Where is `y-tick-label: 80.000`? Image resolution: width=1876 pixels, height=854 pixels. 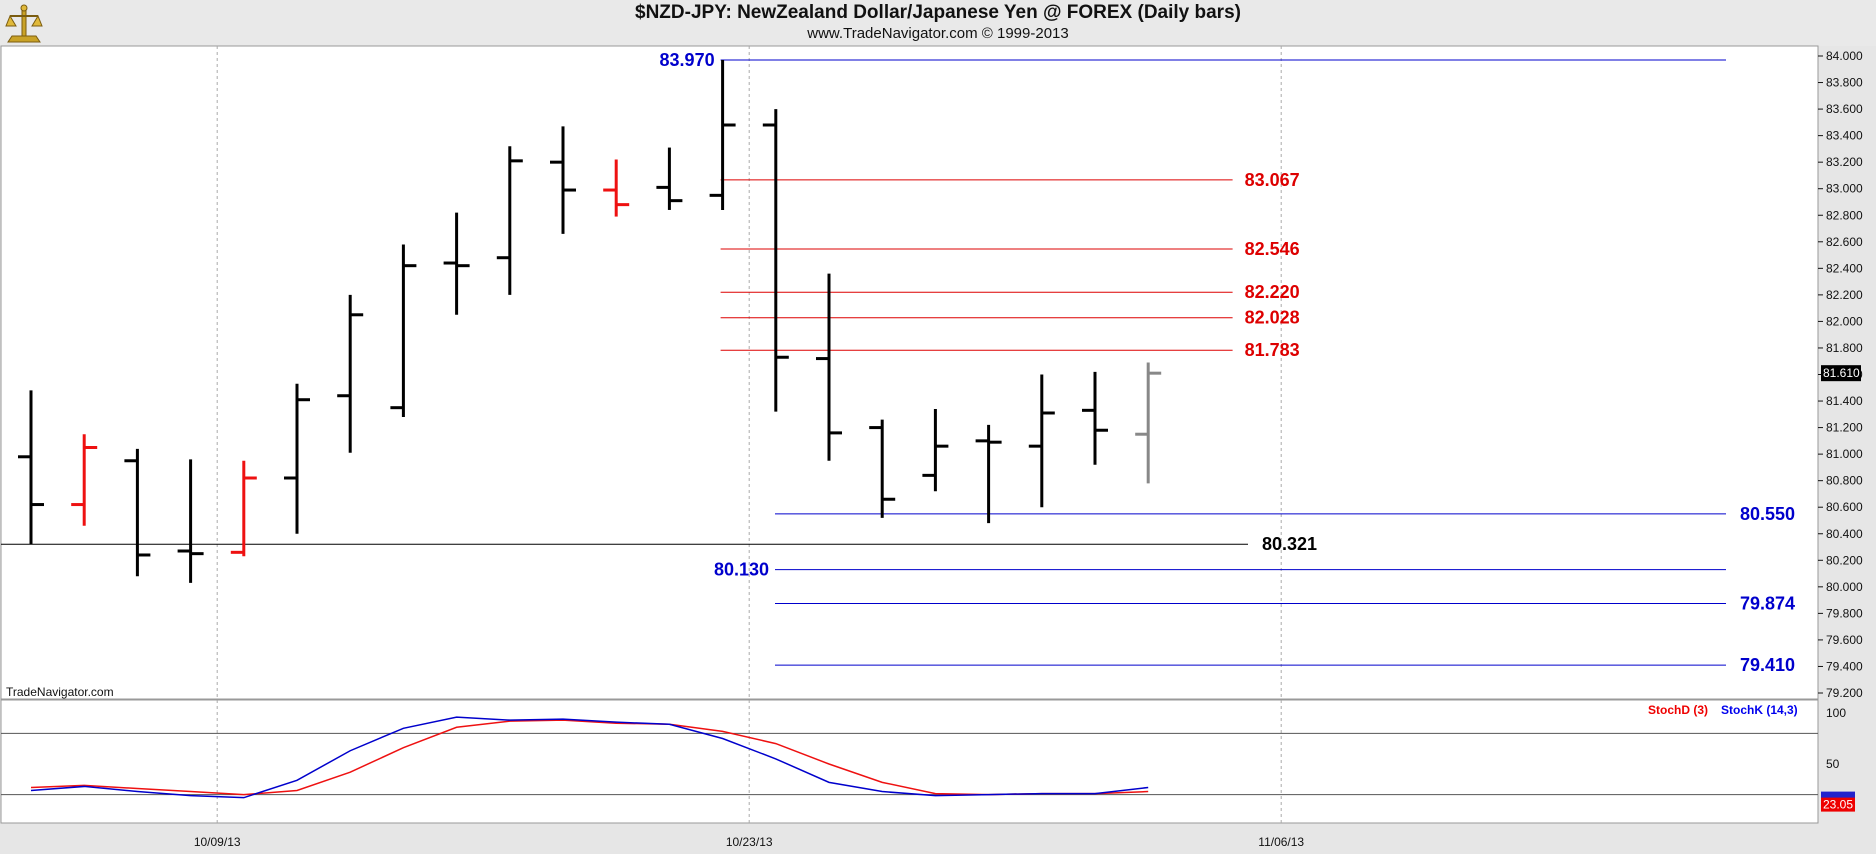
y-tick-label: 80.000 is located at coordinates (1844, 587).